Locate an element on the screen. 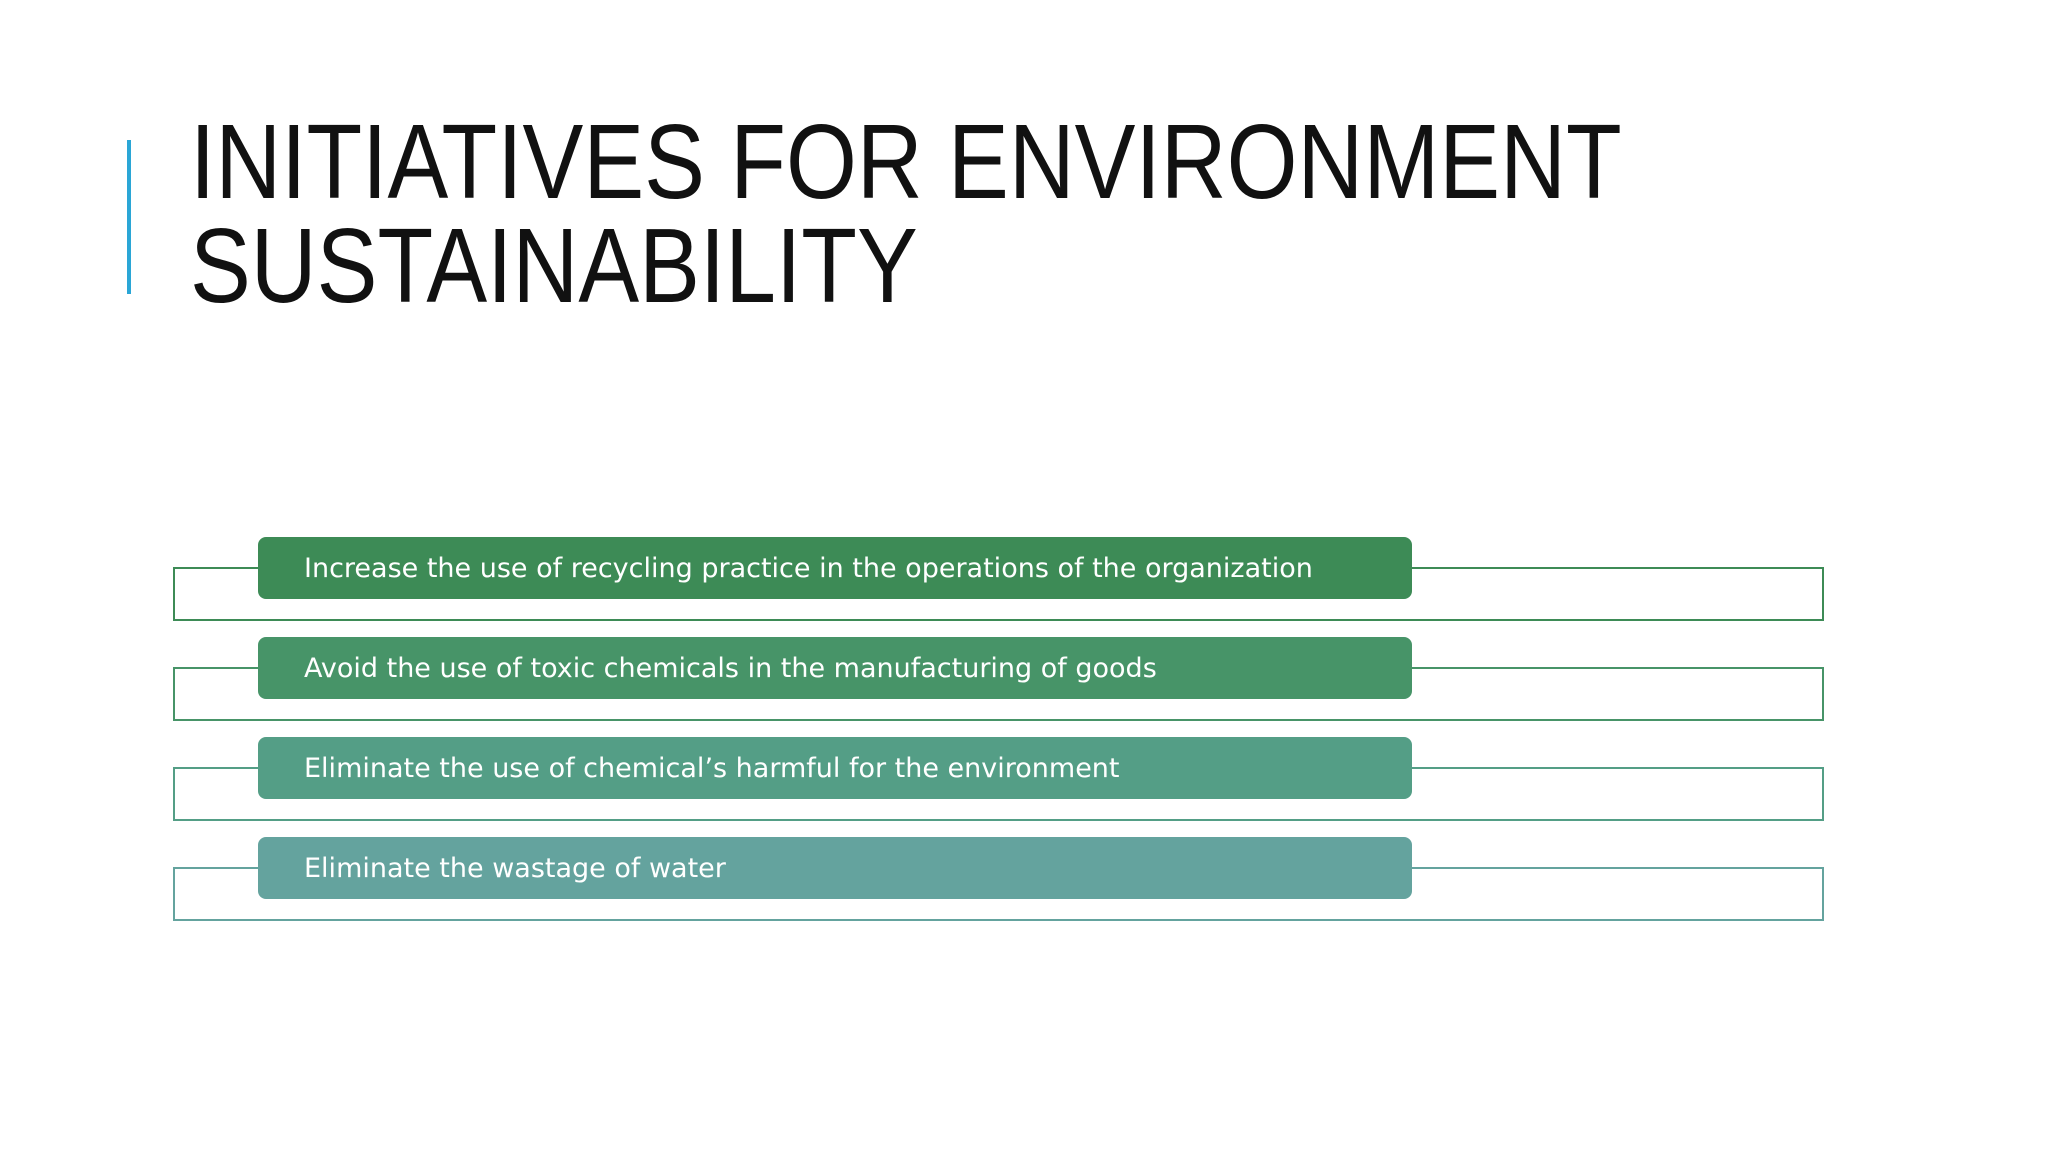 Image resolution: width=2048 pixels, height=1152 pixels. list-item: Eliminate the wastage of water is located at coordinates (835, 868).